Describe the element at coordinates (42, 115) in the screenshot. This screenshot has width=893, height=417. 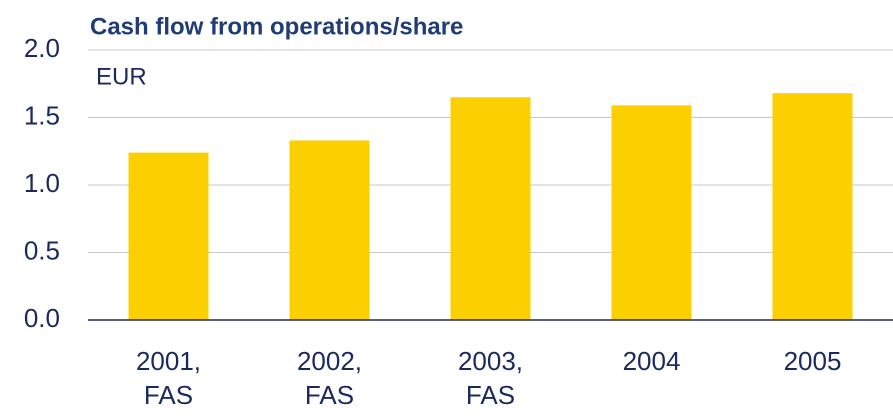
I see `y-tick-label: 1.5` at that location.